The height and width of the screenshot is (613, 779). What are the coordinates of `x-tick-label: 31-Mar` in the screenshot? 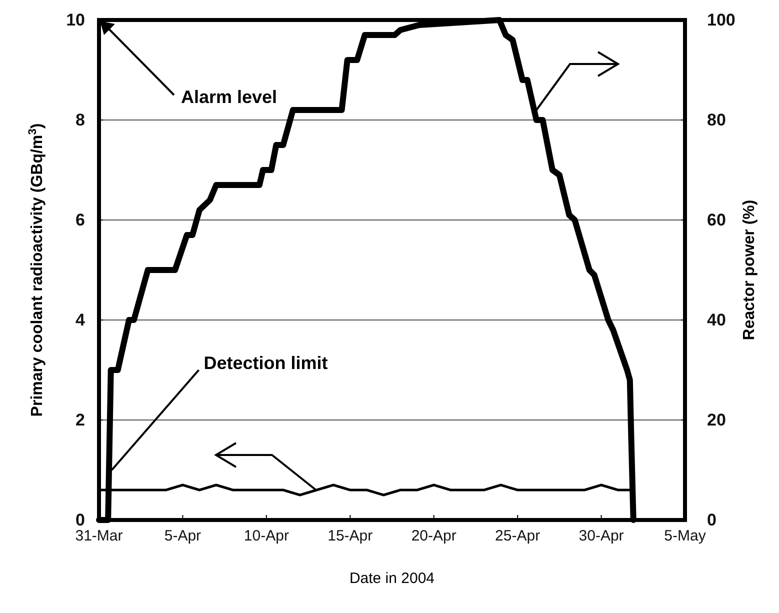 It's located at (99, 536).